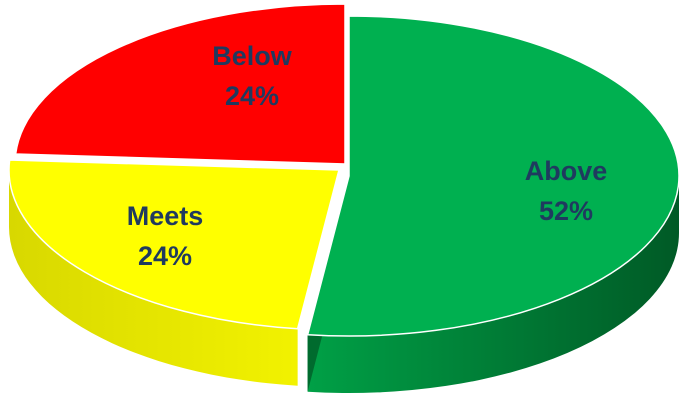 The image size is (680, 401). Describe the element at coordinates (566, 171) in the screenshot. I see `pie-label-above-name: Above` at that location.